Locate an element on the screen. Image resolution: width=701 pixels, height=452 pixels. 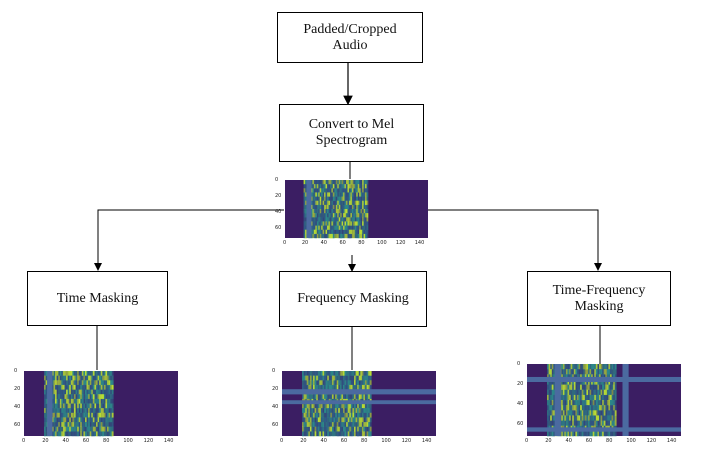
time-masking-box: Time Masking is located at coordinates (97, 298).